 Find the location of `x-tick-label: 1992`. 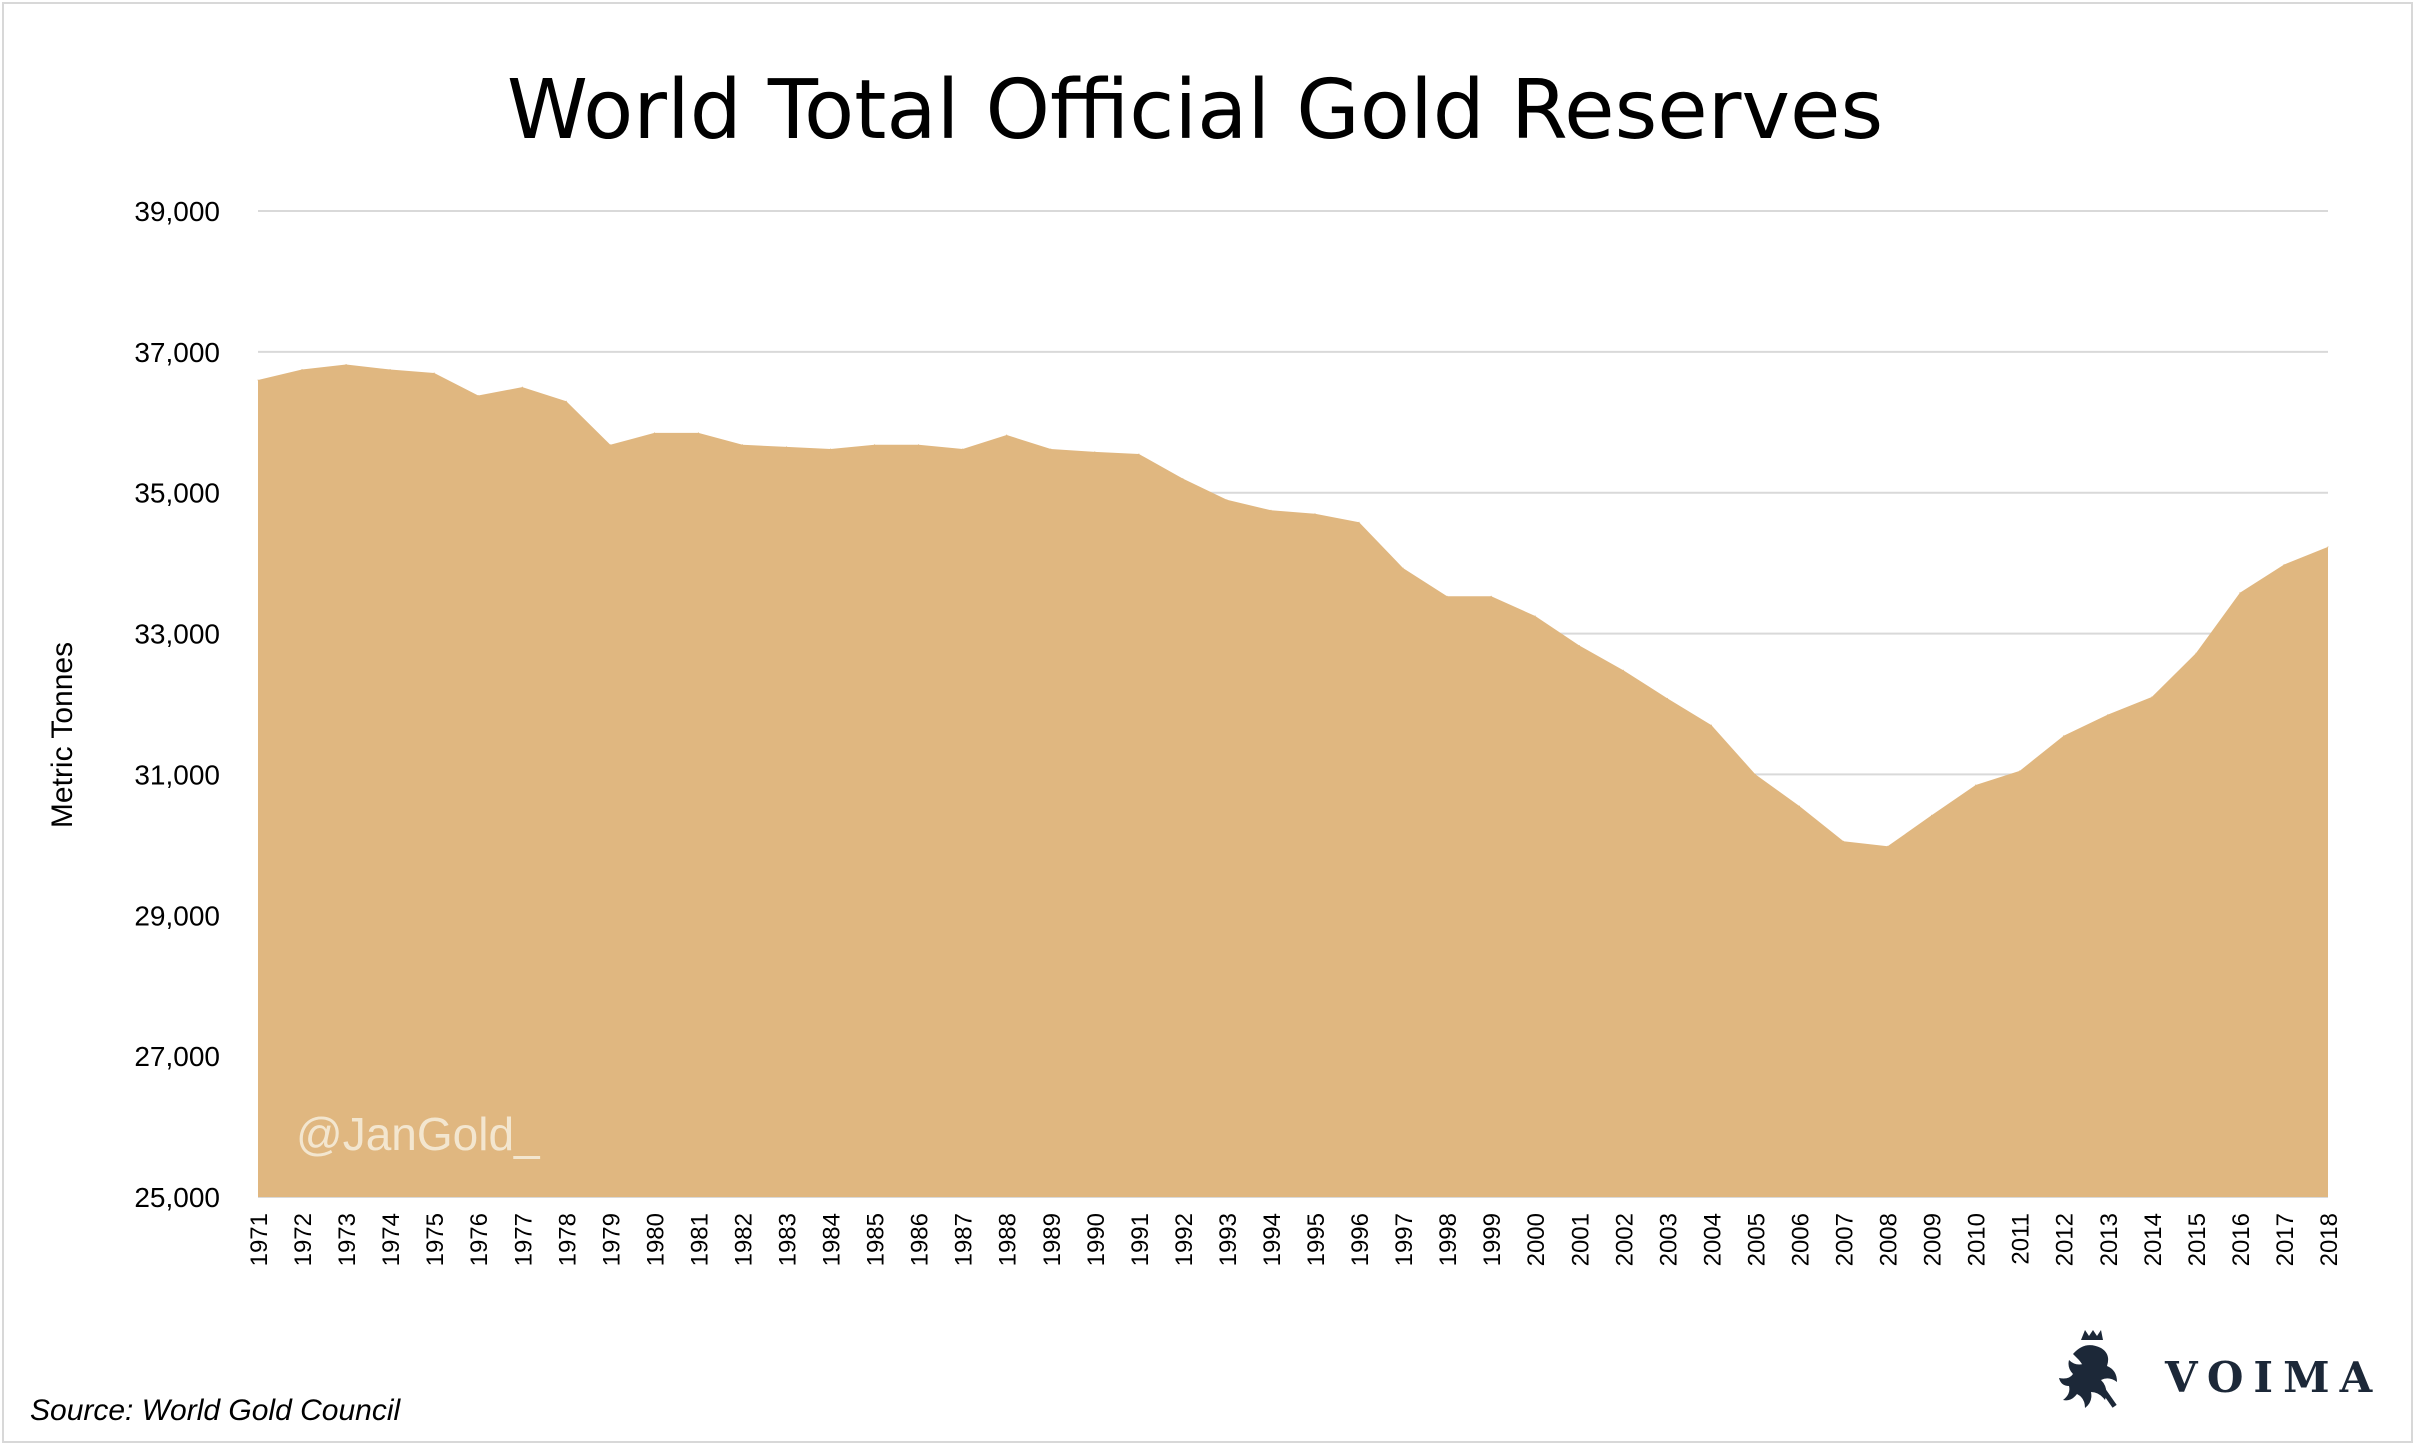

x-tick-label: 1992 is located at coordinates (1184, 1239).